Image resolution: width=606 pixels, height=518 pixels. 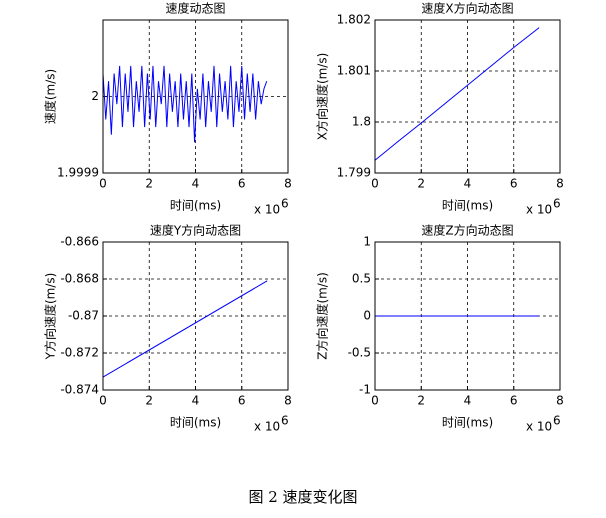 I want to click on y-tick-label: 0, so click(x=367, y=316).